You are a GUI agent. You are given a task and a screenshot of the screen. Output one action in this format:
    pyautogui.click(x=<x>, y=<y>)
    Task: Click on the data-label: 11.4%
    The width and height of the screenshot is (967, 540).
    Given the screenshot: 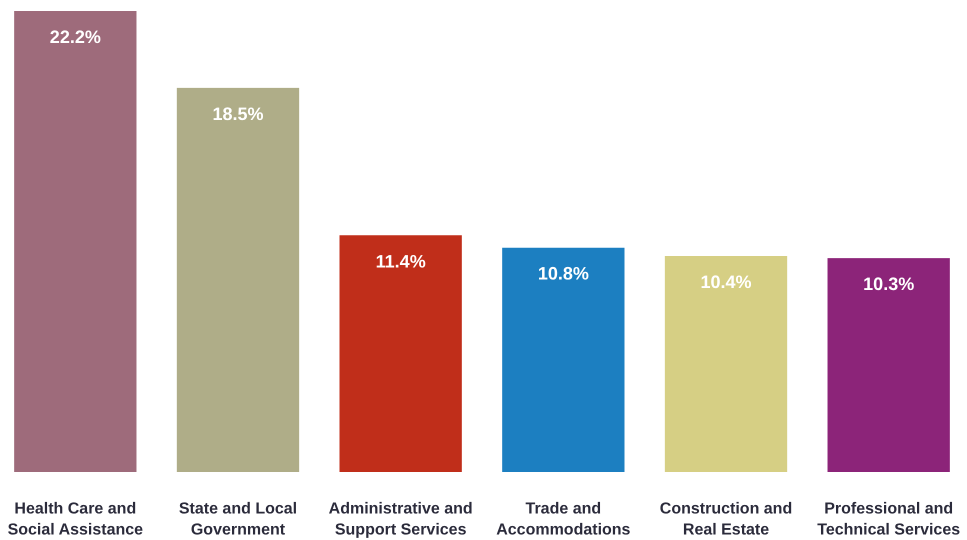 What is the action you would take?
    pyautogui.click(x=401, y=261)
    